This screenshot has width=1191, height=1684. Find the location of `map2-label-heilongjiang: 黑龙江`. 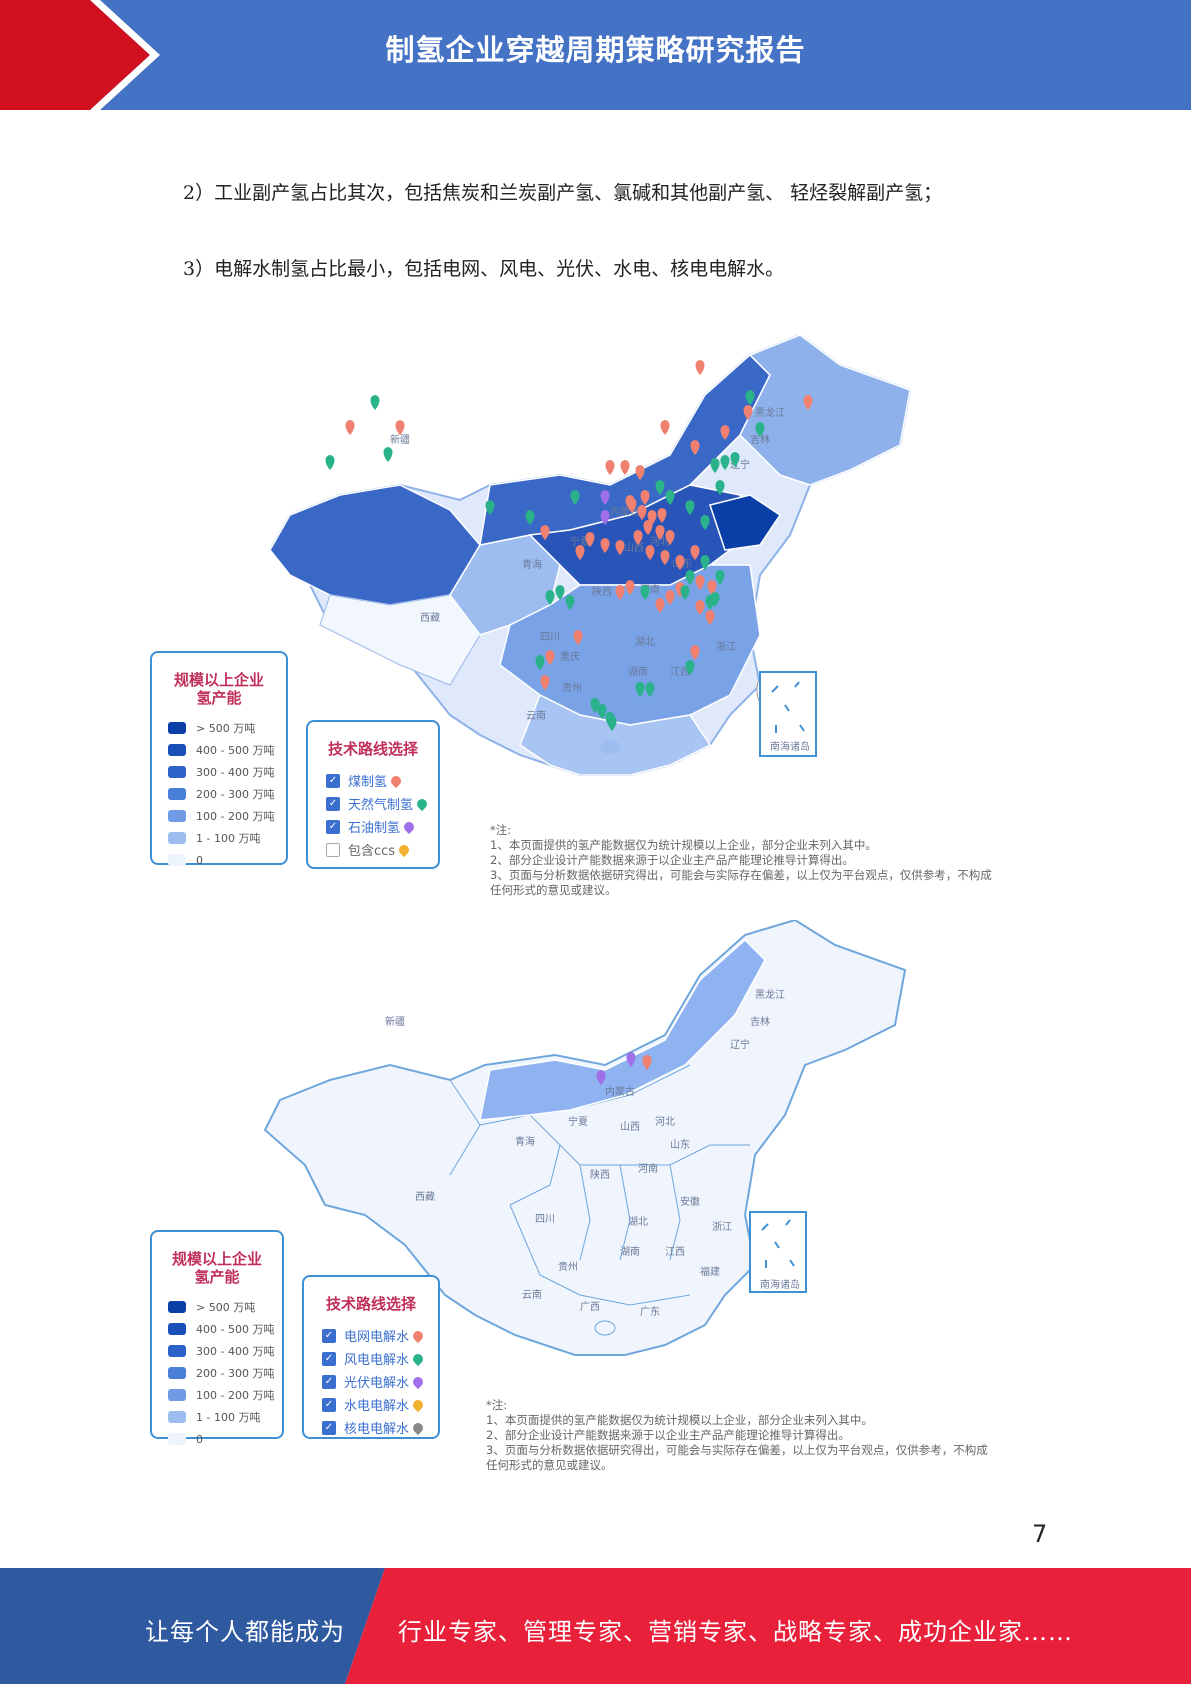

map2-label-heilongjiang: 黑龙江 is located at coordinates (770, 994).